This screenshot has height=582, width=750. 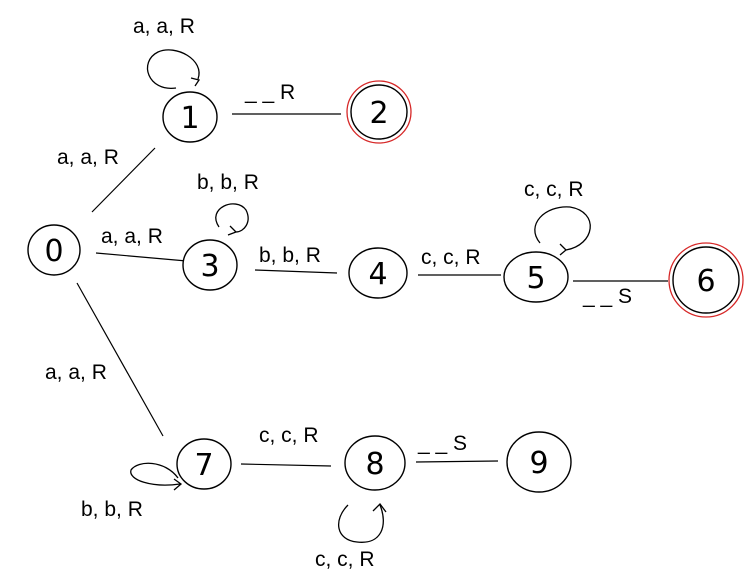 I want to click on transition-label-7-to-8: c, c, R, so click(x=289, y=435).